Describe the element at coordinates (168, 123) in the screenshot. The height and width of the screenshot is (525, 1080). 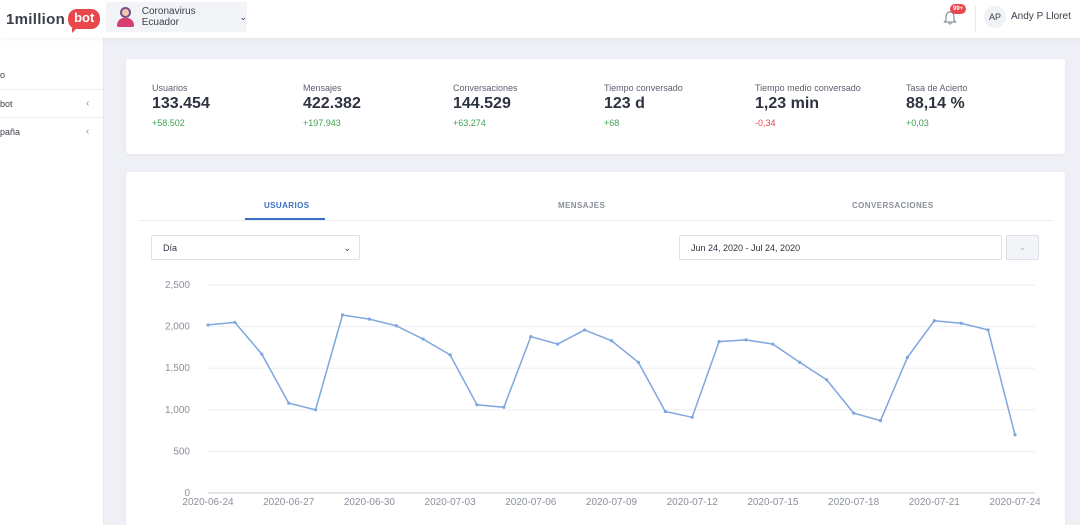
I see `kpi-delta: +58.502` at that location.